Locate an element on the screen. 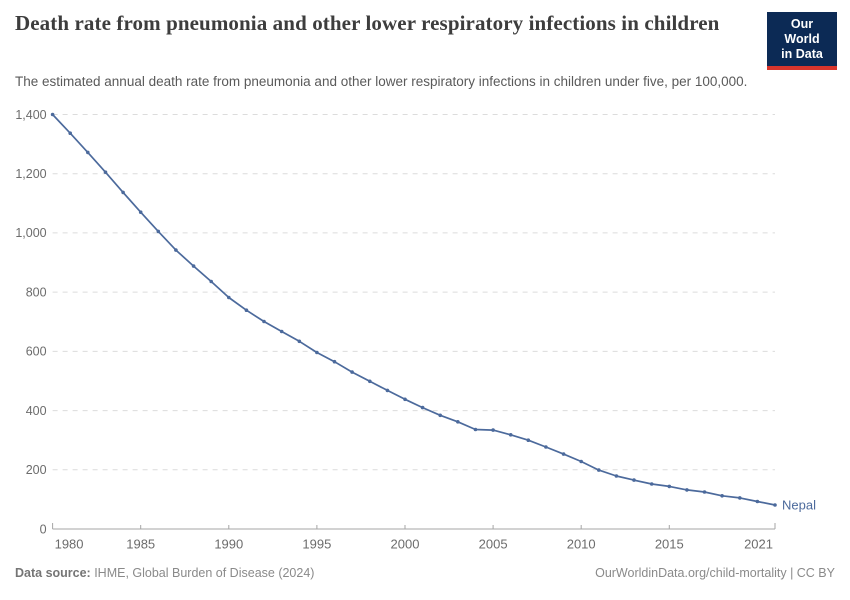 The image size is (850, 600). y-tick-label: 400 is located at coordinates (36, 411).